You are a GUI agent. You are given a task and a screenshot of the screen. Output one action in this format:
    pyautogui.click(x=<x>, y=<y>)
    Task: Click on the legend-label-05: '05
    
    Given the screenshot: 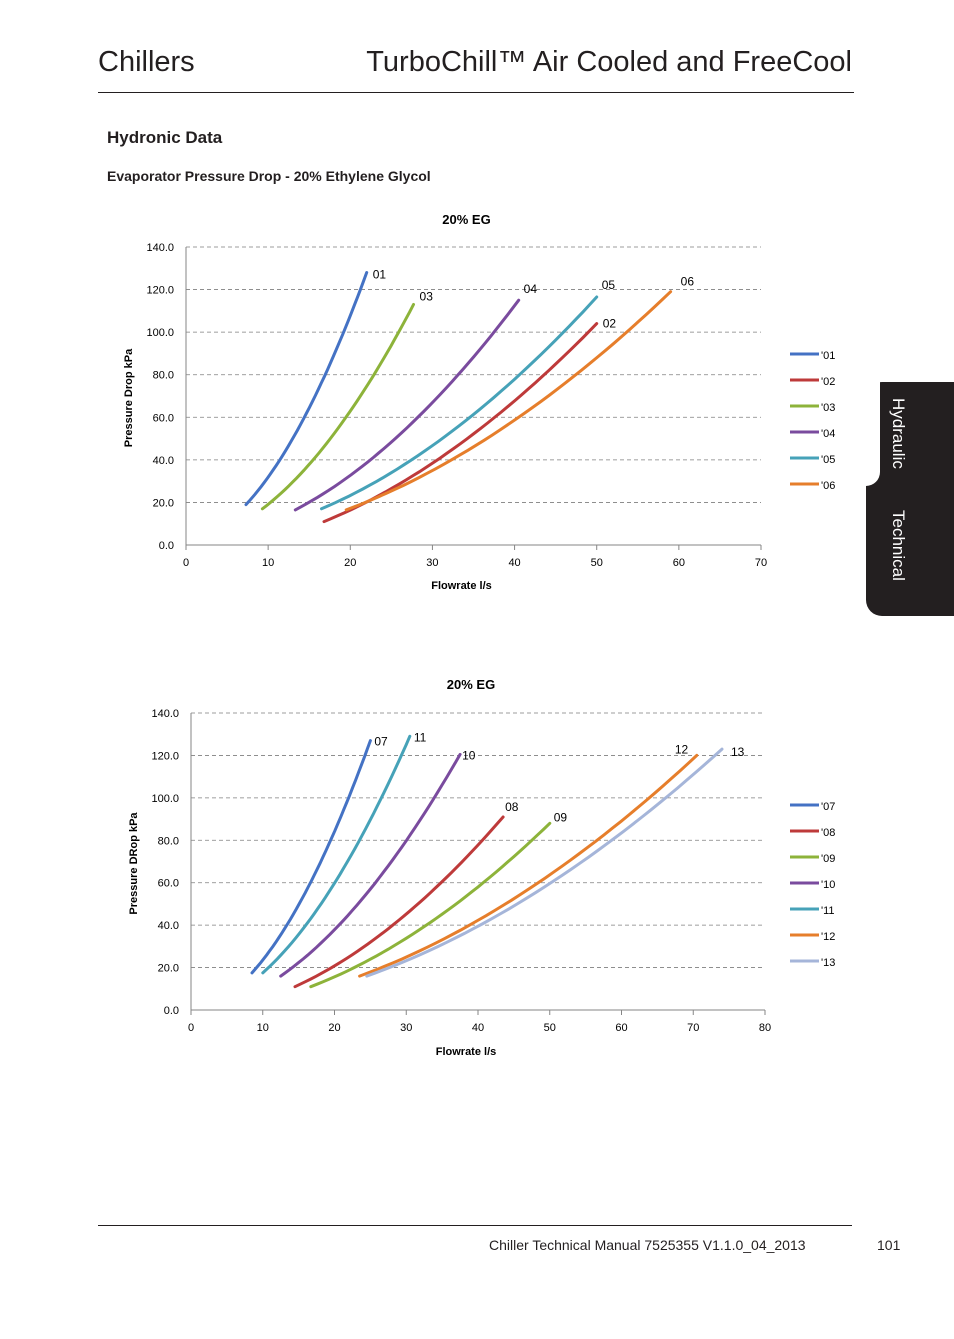 What is the action you would take?
    pyautogui.click(x=828, y=460)
    